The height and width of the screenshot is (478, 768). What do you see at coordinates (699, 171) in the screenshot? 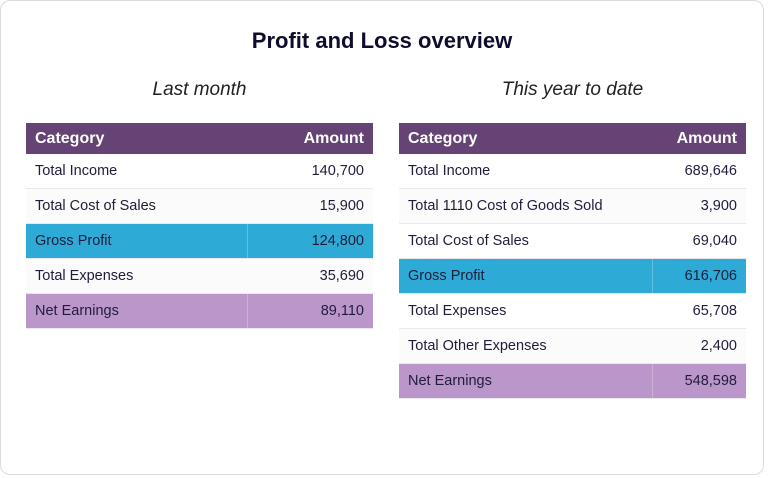
I see `row-amount: 689,646` at bounding box center [699, 171].